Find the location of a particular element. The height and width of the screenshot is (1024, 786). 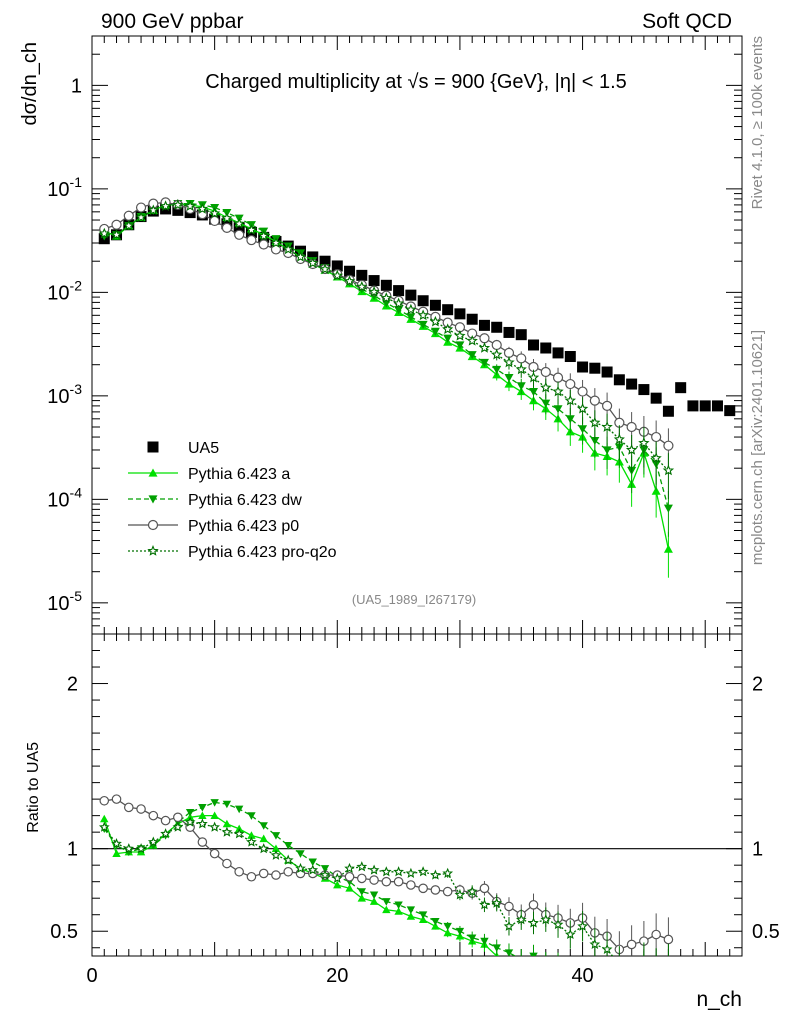

ratio-tick-label-left: 2 is located at coordinates (72, 685).